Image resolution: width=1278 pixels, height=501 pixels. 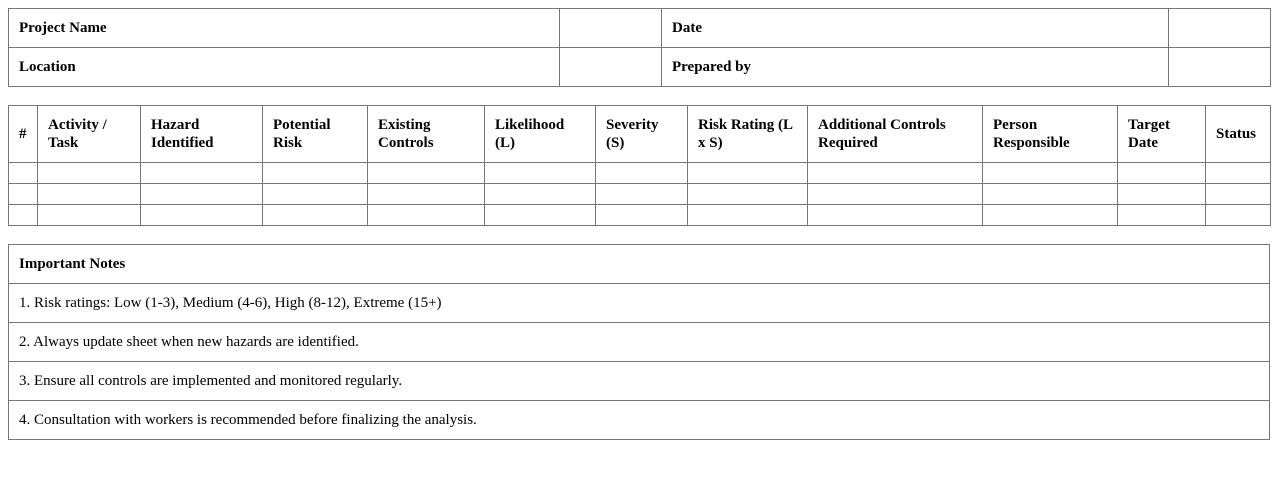 I want to click on column-header: Severity (S), so click(x=641, y=134).